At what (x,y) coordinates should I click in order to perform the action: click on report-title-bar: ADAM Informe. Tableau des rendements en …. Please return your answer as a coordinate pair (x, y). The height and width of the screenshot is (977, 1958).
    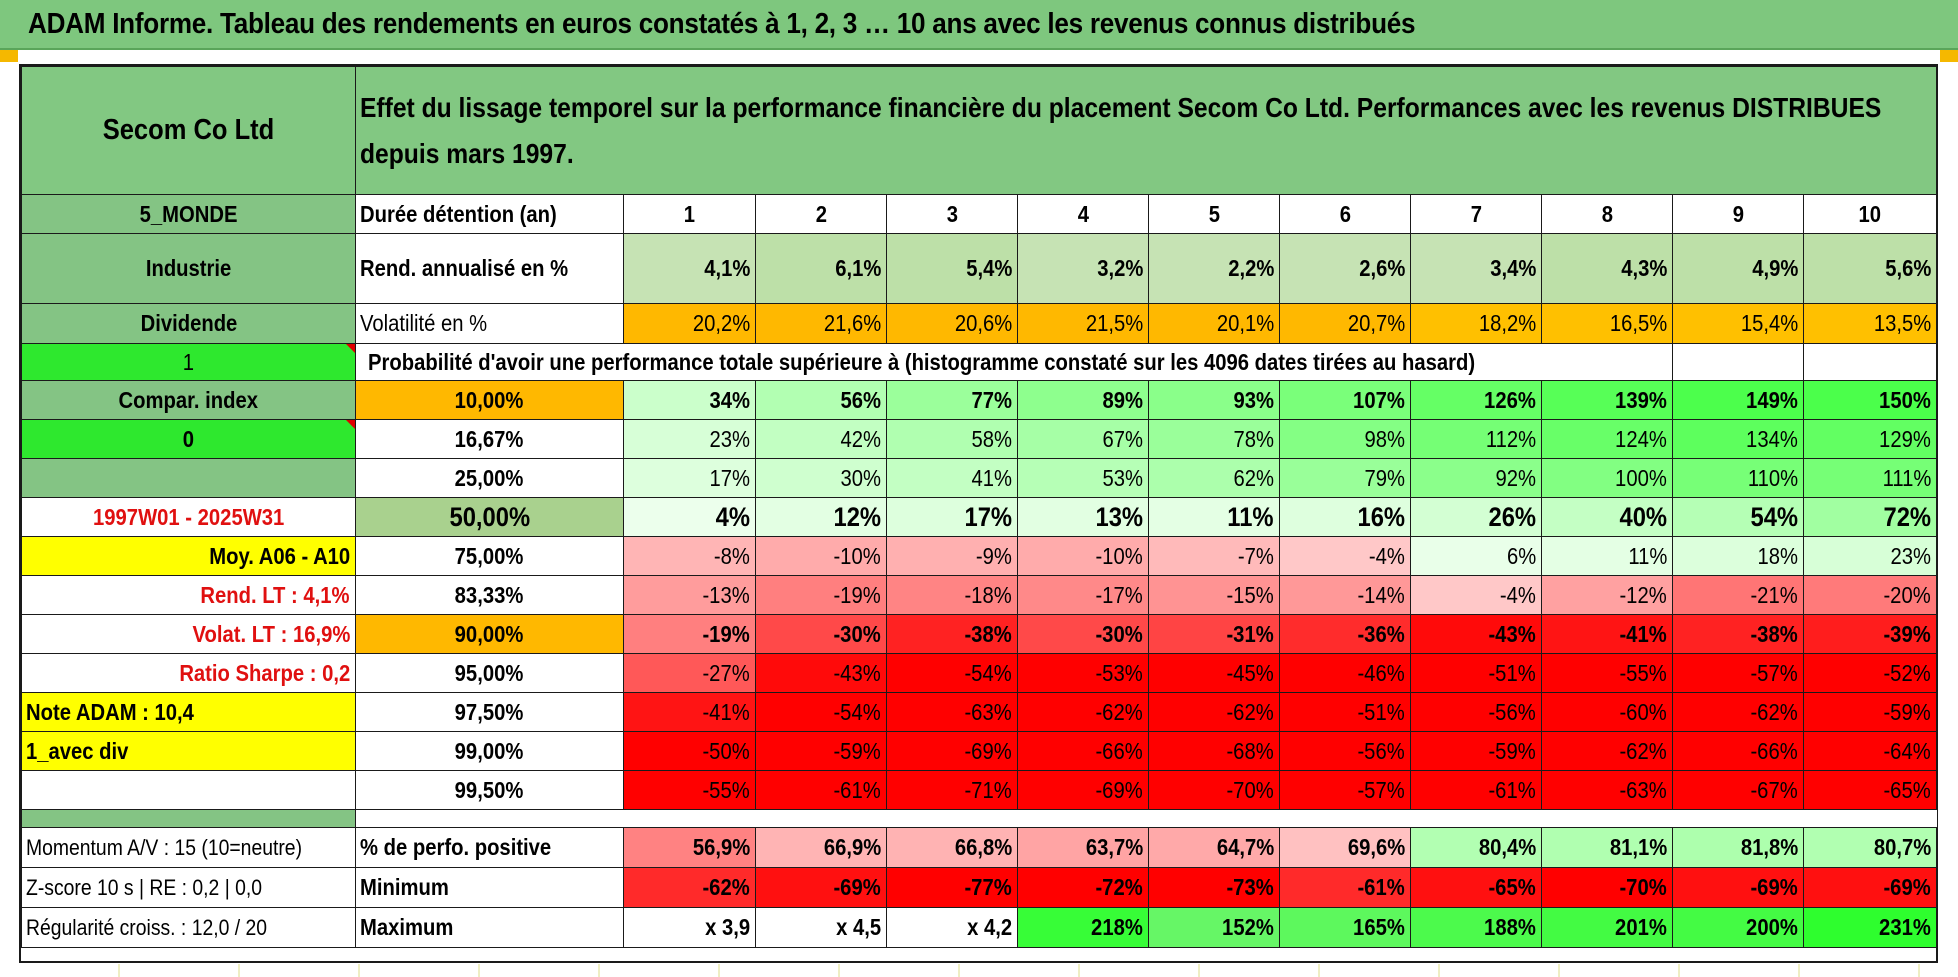
    Looking at the image, I should click on (979, 25).